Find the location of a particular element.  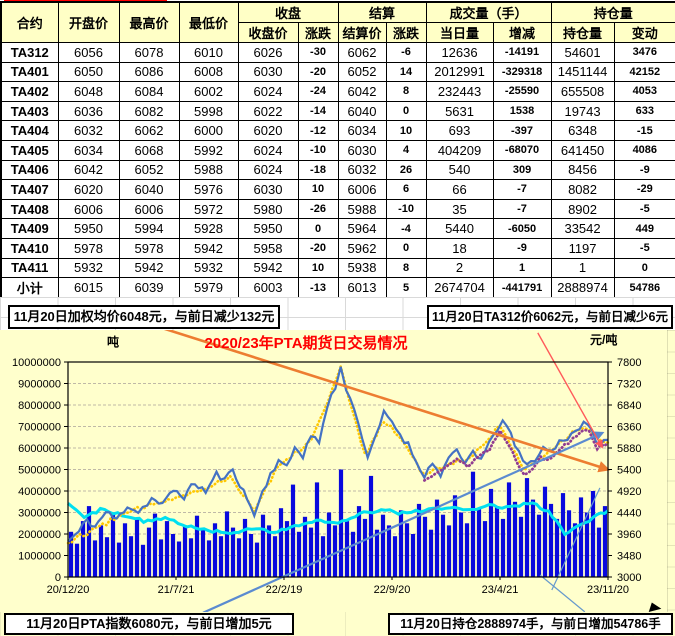

cell-change: -15 is located at coordinates (644, 130).